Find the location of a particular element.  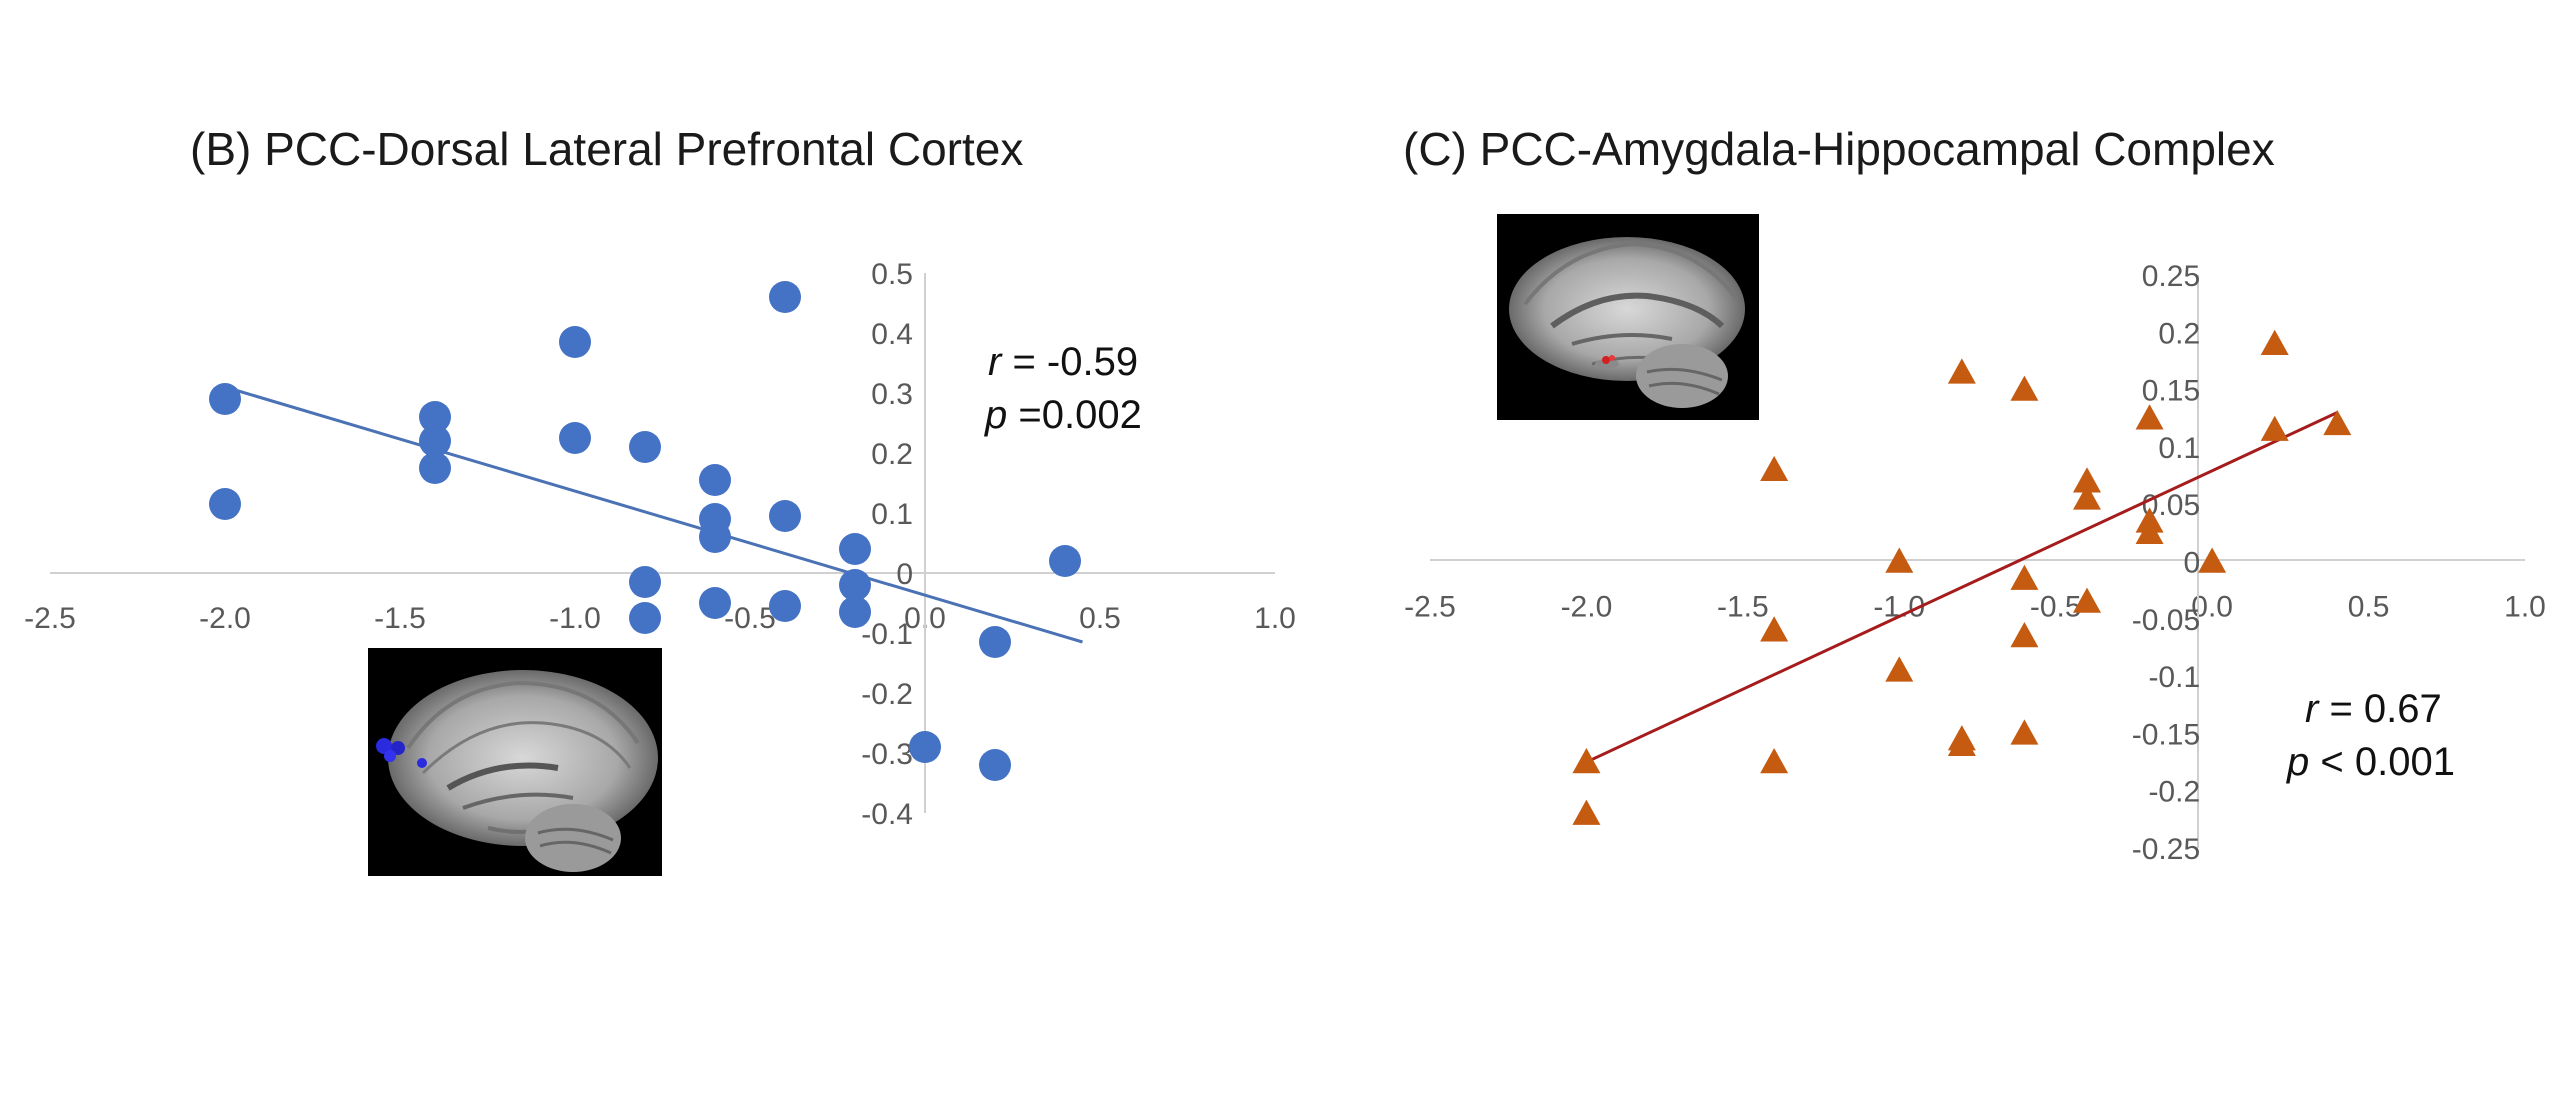

svg-text: r = 0.67 is located at coordinates (2373, 709).